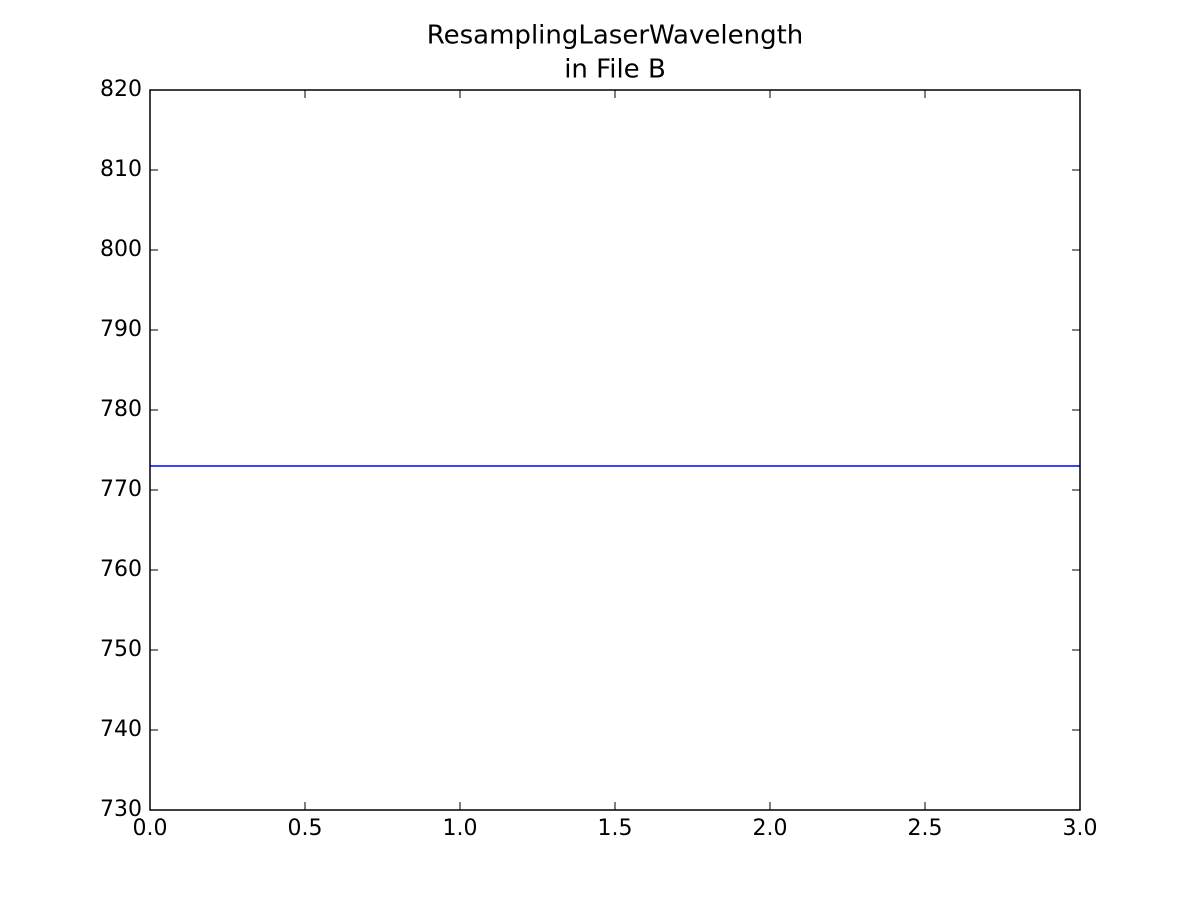 The width and height of the screenshot is (1200, 900). I want to click on x-tick-label: 2.0, so click(770, 828).